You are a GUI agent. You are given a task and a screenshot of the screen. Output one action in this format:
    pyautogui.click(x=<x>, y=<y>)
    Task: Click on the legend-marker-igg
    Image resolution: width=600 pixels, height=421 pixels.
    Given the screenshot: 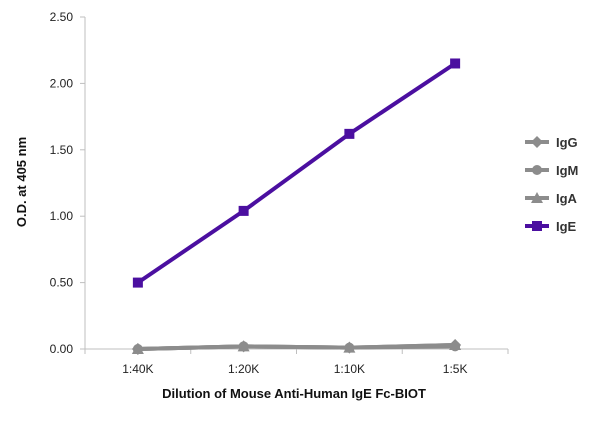 What is the action you would take?
    pyautogui.click(x=537, y=142)
    